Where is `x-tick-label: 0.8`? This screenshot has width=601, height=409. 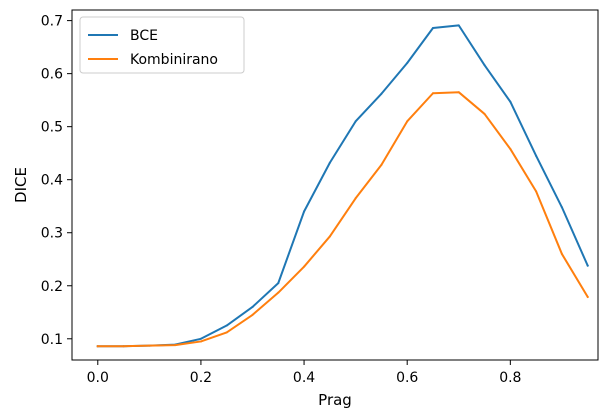 x-tick-label: 0.8 is located at coordinates (510, 378).